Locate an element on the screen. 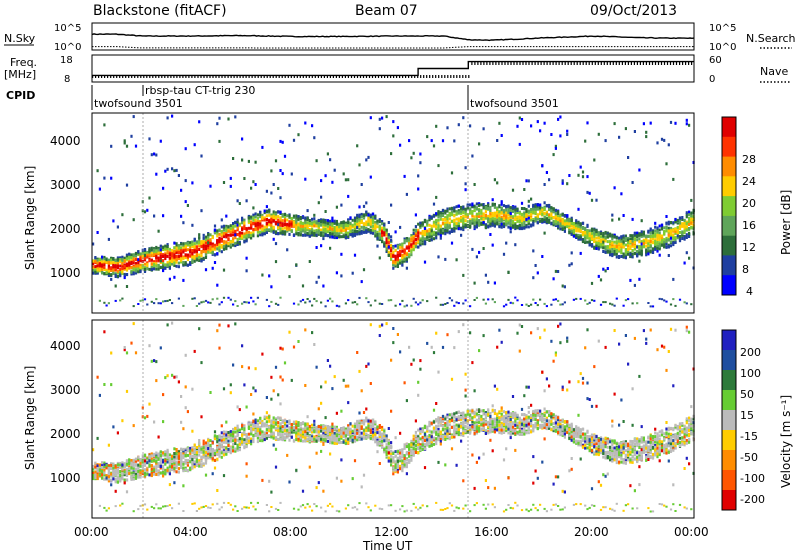  power-ylabel: Slant Range [km] is located at coordinates (30, 218).